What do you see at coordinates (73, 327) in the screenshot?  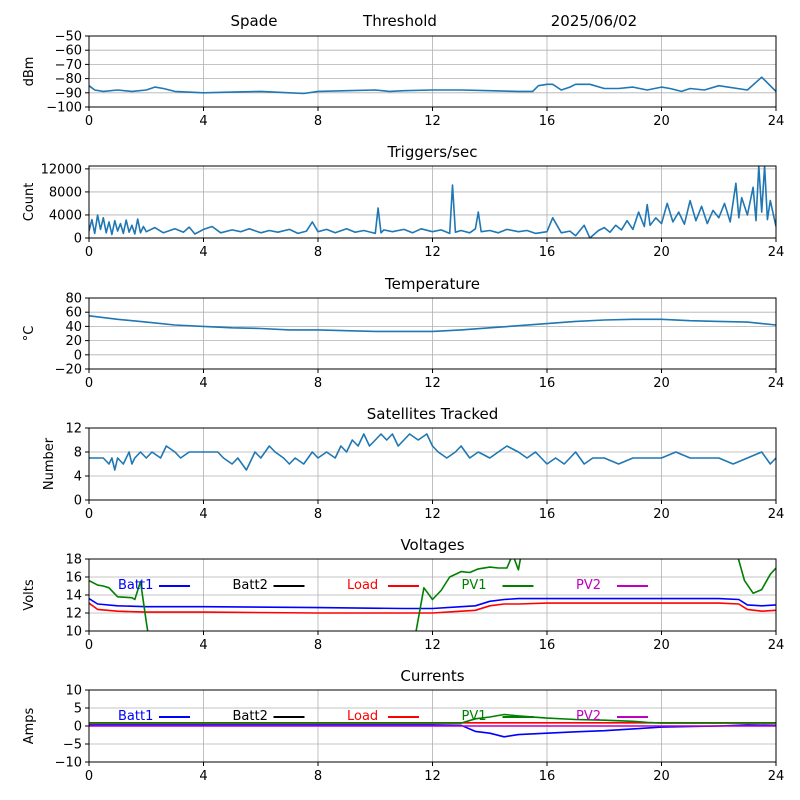 I see `y-tick-label: 40` at bounding box center [73, 327].